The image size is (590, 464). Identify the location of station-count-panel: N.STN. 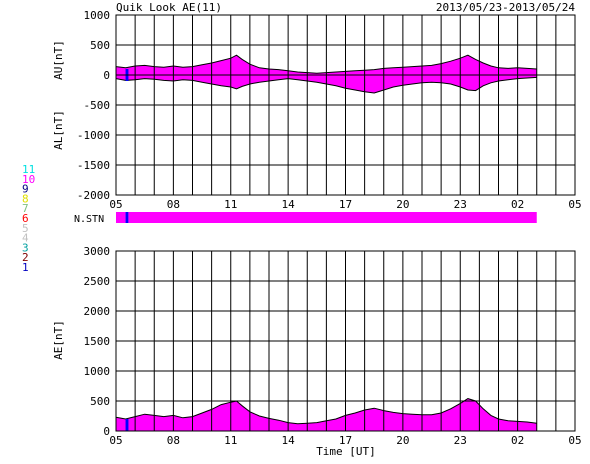
(305, 218).